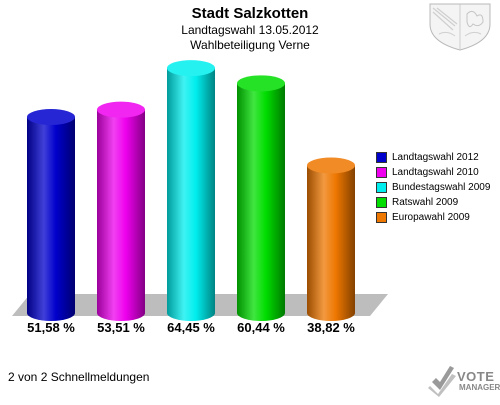  Describe the element at coordinates (331, 327) in the screenshot. I see `bar-value-label: 38,82 %` at that location.